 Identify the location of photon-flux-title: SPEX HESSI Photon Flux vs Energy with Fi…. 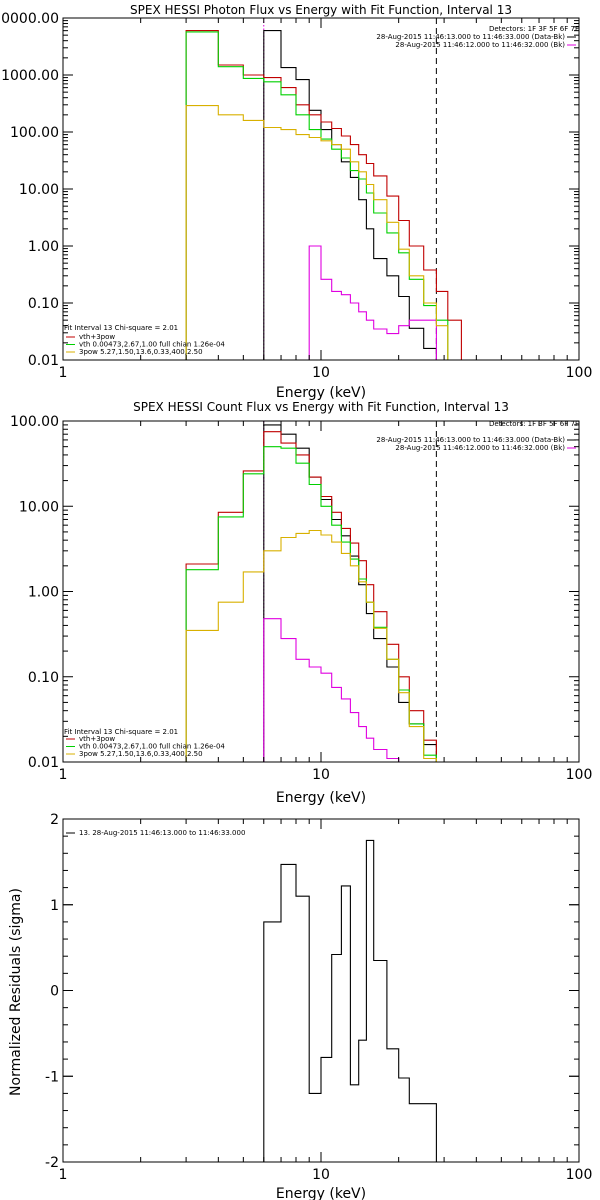
(321, 10).